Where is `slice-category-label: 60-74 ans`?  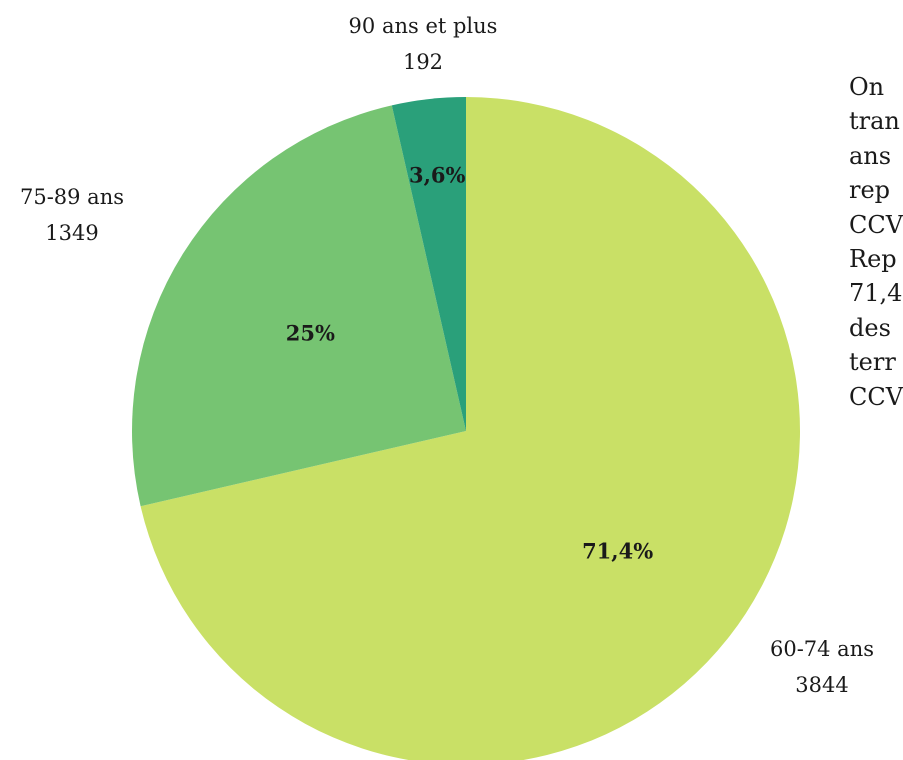 slice-category-label: 60-74 ans is located at coordinates (822, 649).